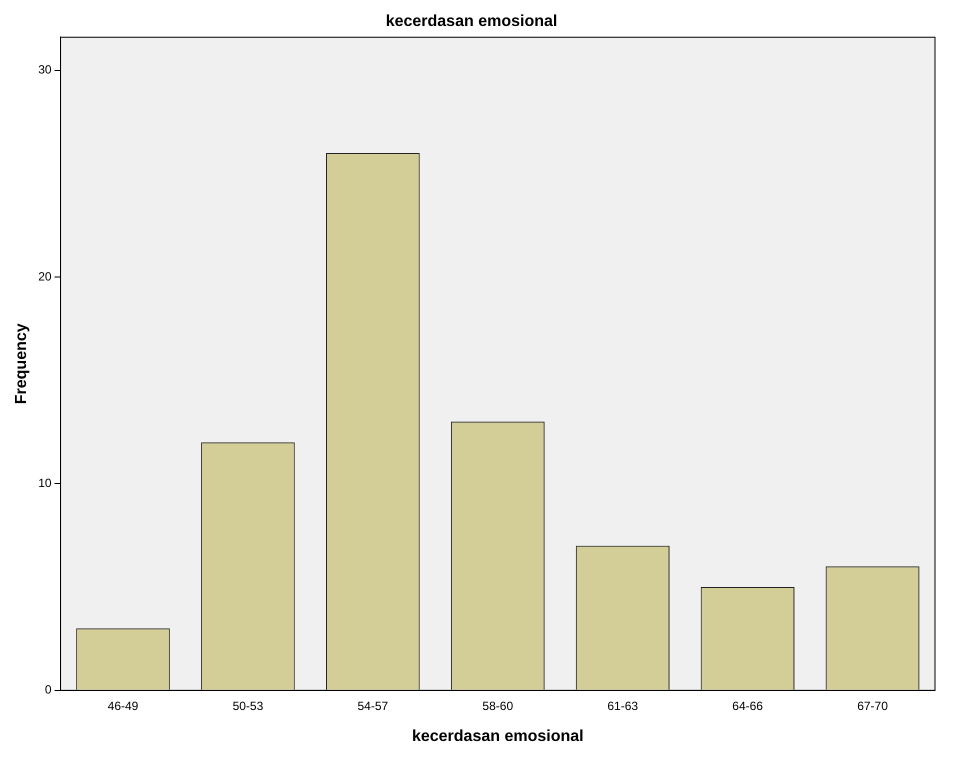 The image size is (953, 758). What do you see at coordinates (45, 483) in the screenshot?
I see `y-tick-label: 10` at bounding box center [45, 483].